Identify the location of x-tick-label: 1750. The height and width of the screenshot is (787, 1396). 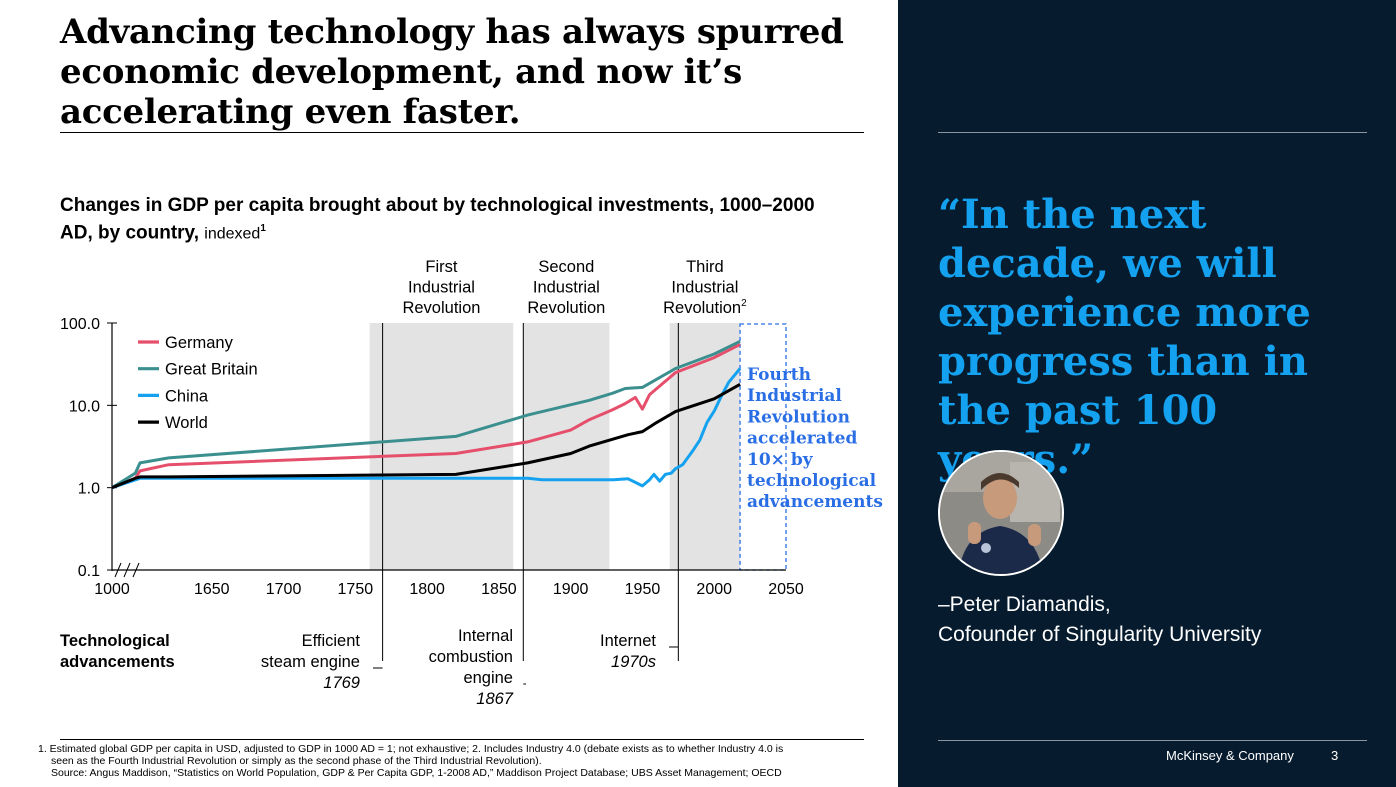
(356, 589).